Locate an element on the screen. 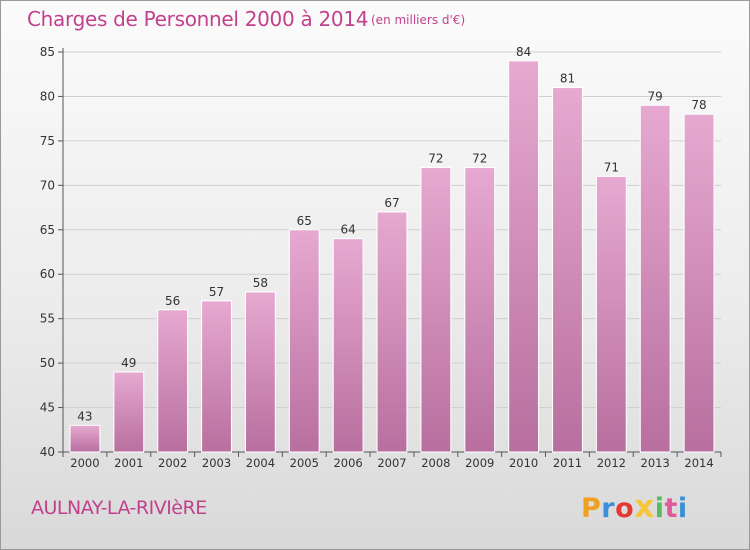 The width and height of the screenshot is (750, 550). y-tick-label: 80 is located at coordinates (47, 96).